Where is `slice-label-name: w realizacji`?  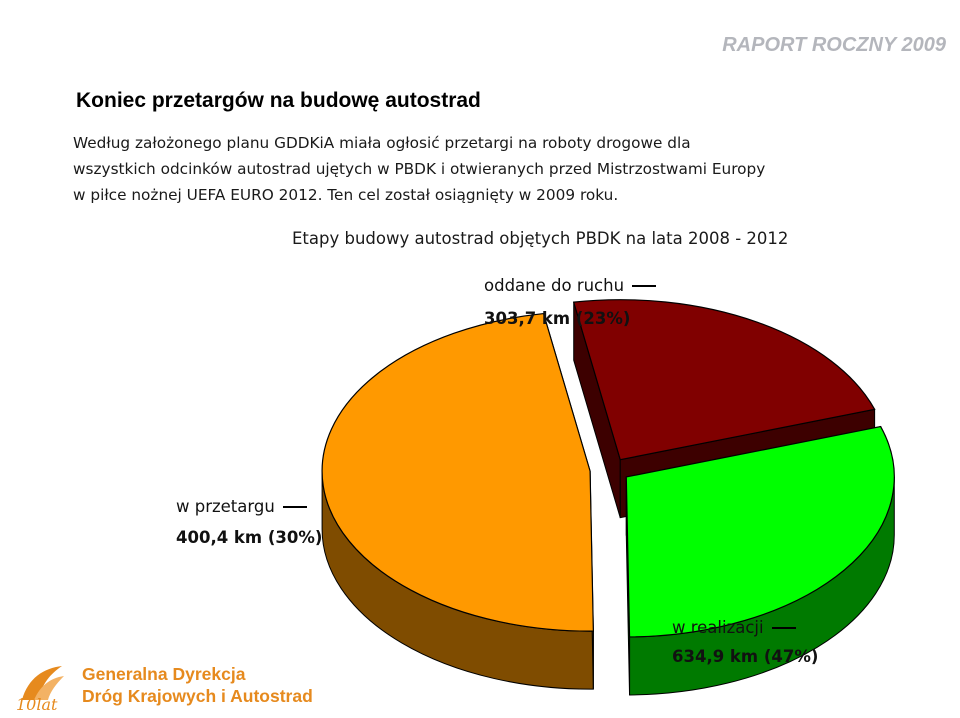 slice-label-name: w realizacji is located at coordinates (718, 627).